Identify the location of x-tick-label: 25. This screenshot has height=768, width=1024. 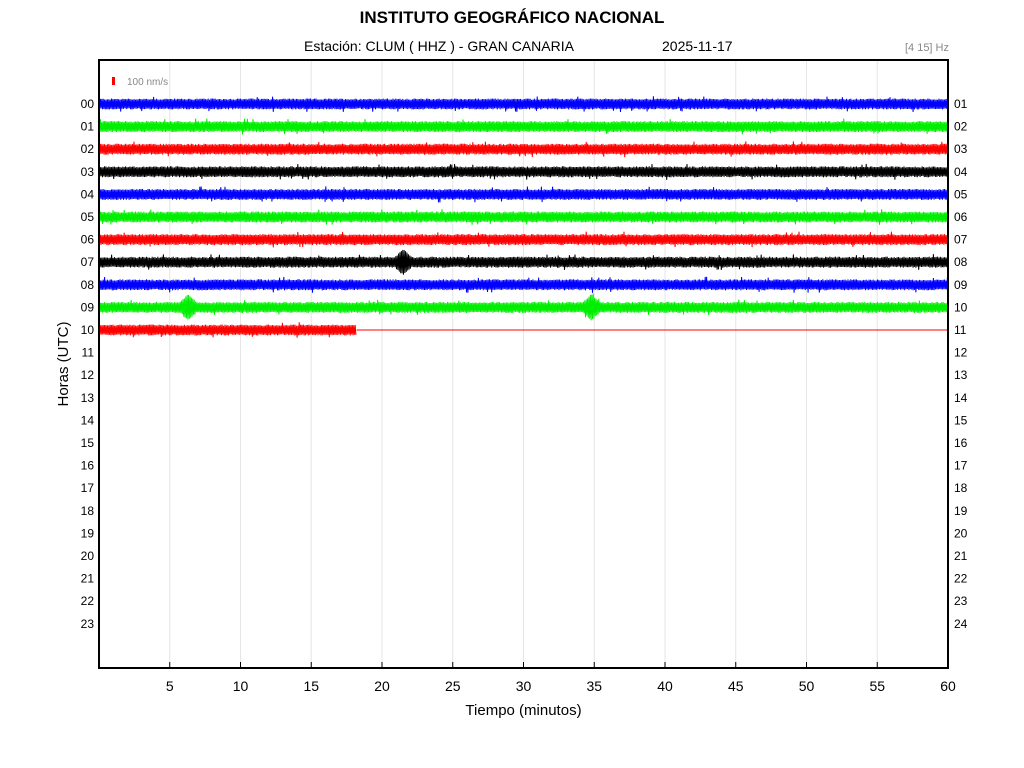
(453, 686).